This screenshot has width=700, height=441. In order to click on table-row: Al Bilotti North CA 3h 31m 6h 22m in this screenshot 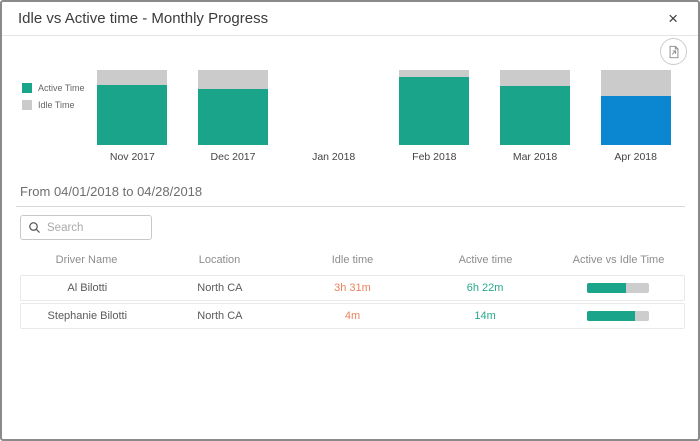, I will do `click(352, 288)`.